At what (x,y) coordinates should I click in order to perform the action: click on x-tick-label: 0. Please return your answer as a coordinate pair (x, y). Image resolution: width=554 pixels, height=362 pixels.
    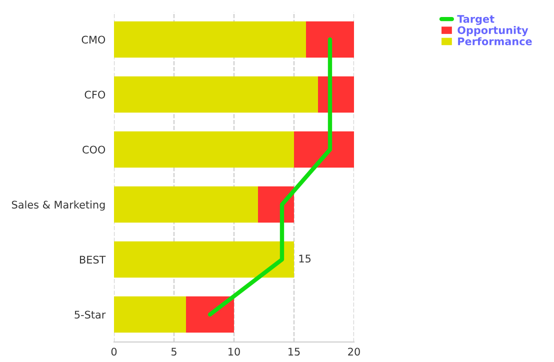
    Looking at the image, I should click on (114, 352).